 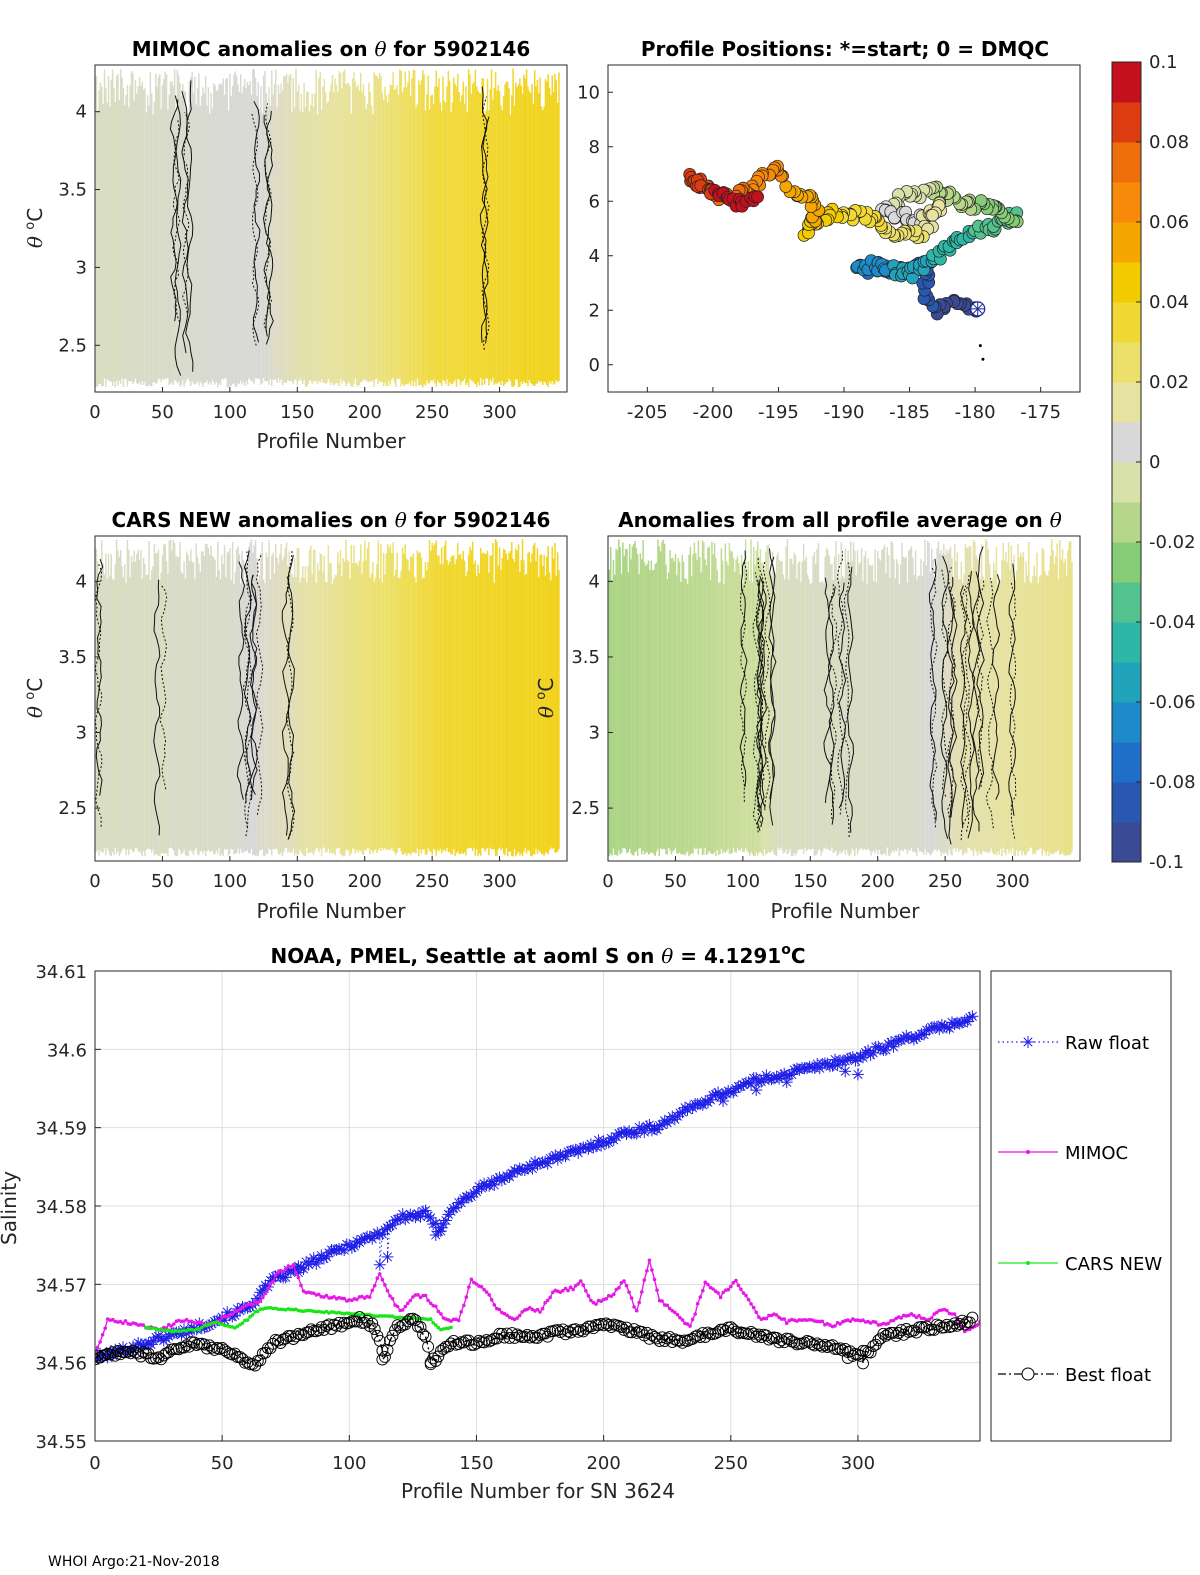 What do you see at coordinates (1063, 1153) in the screenshot?
I see `legend-item: MIMOC` at bounding box center [1063, 1153].